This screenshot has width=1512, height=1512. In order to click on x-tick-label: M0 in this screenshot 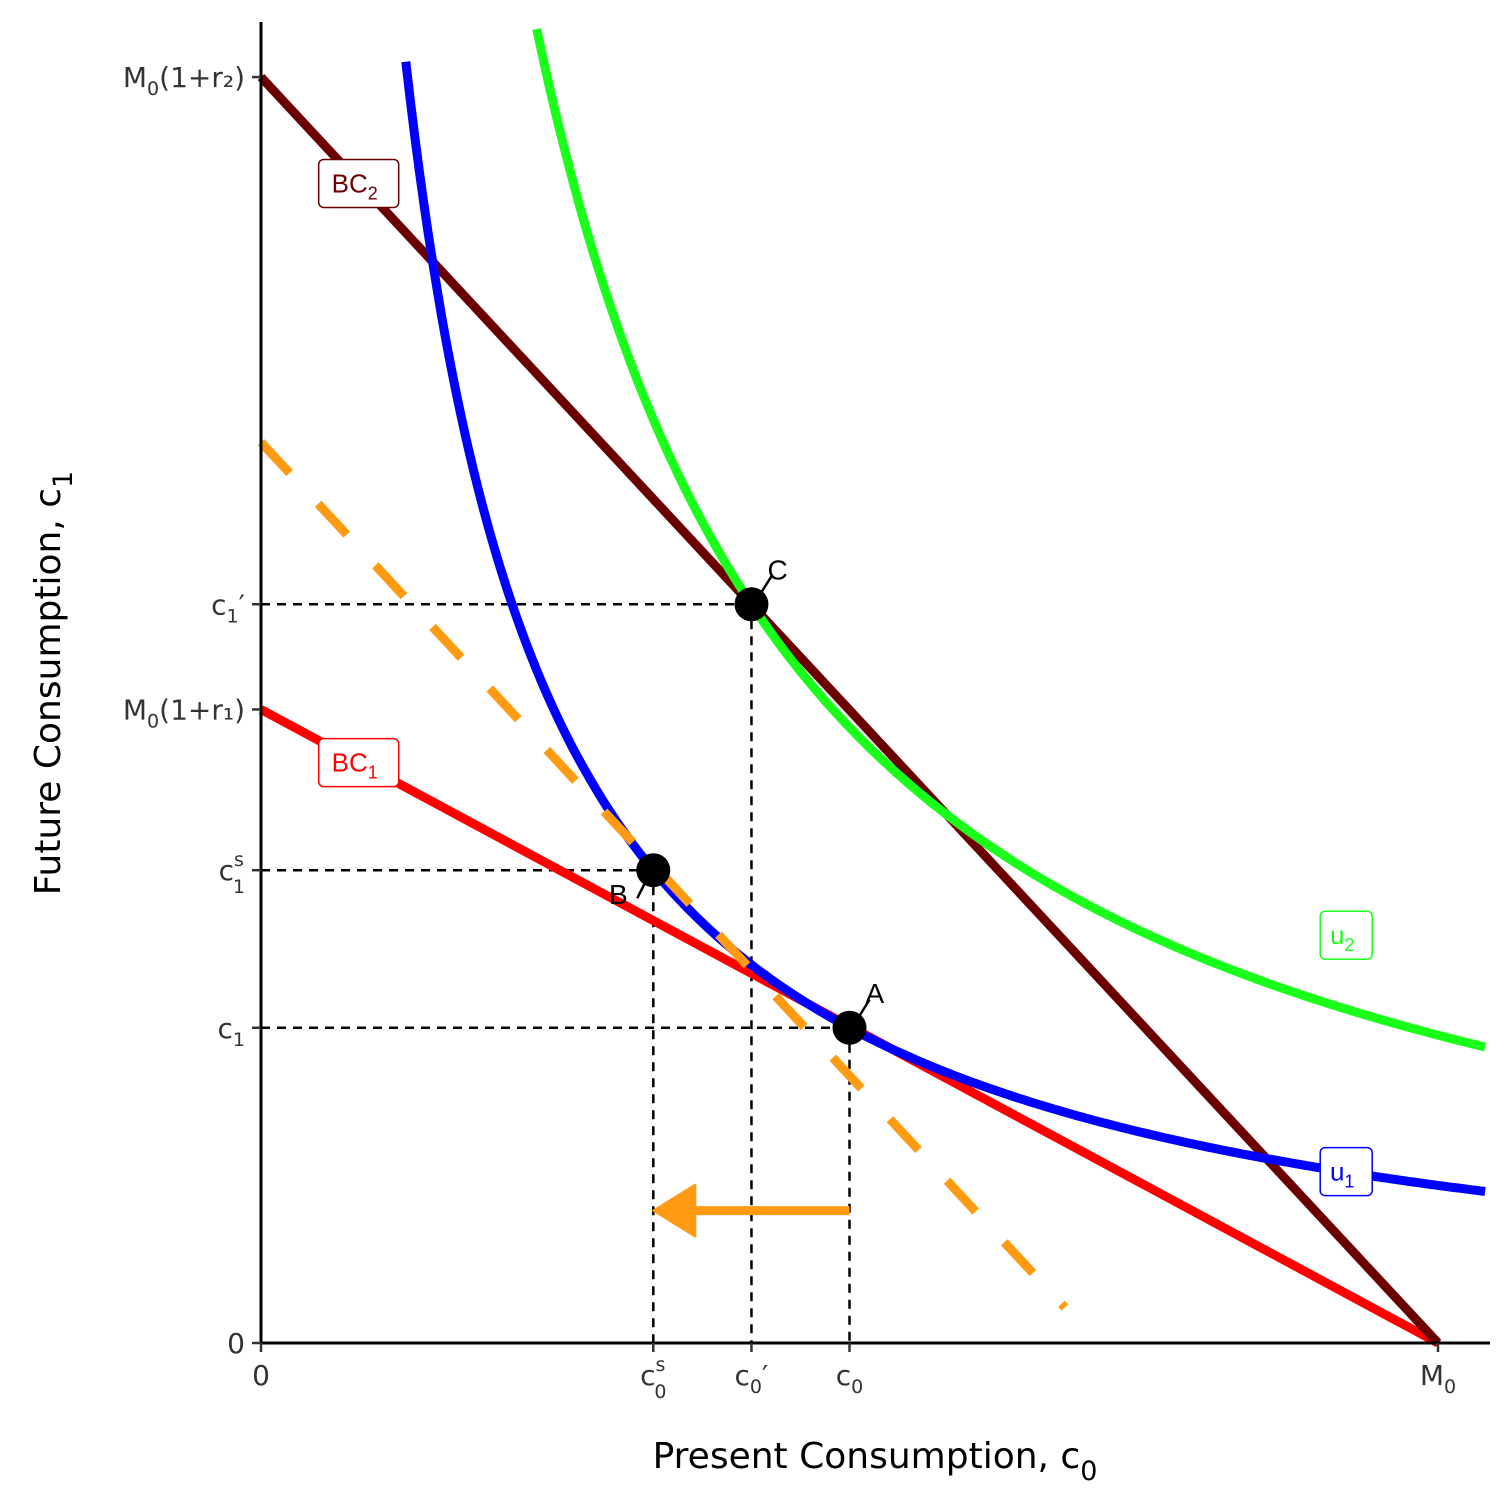, I will do `click(1438, 1378)`.